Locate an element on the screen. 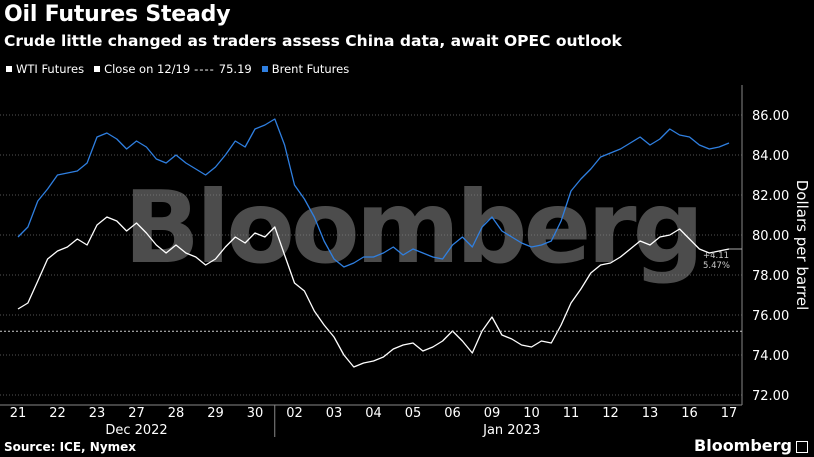  terminal-box-icon is located at coordinates (802, 446).